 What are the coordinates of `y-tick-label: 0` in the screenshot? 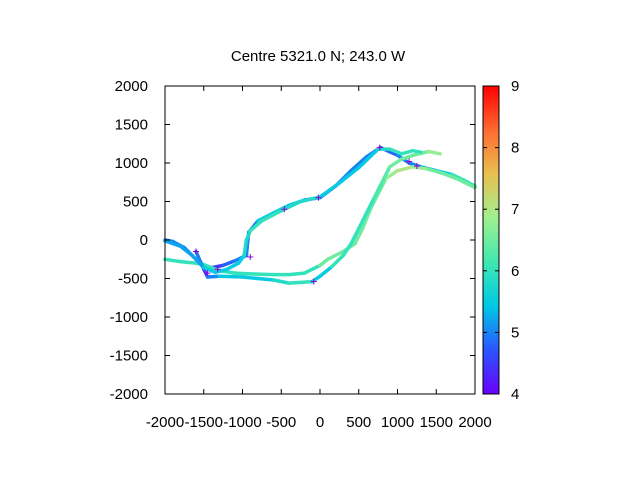 It's located at (144, 240).